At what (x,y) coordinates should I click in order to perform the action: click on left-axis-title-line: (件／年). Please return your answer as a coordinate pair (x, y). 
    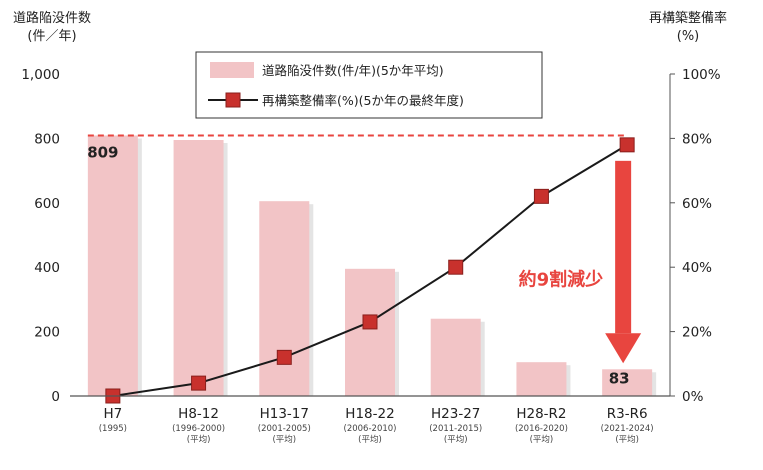
    Looking at the image, I should click on (51, 36).